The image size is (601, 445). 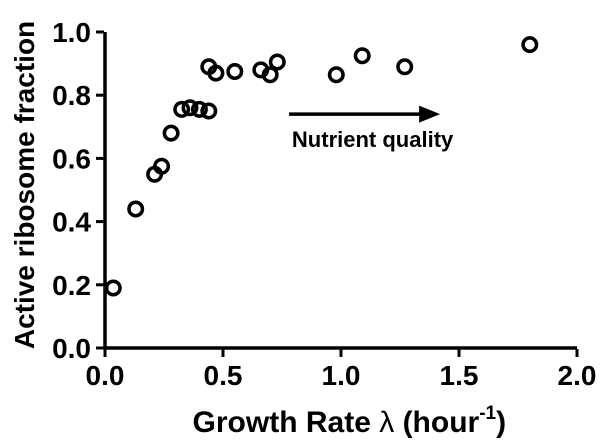 What do you see at coordinates (223, 375) in the screenshot?
I see `x-tick-label: 0.5` at bounding box center [223, 375].